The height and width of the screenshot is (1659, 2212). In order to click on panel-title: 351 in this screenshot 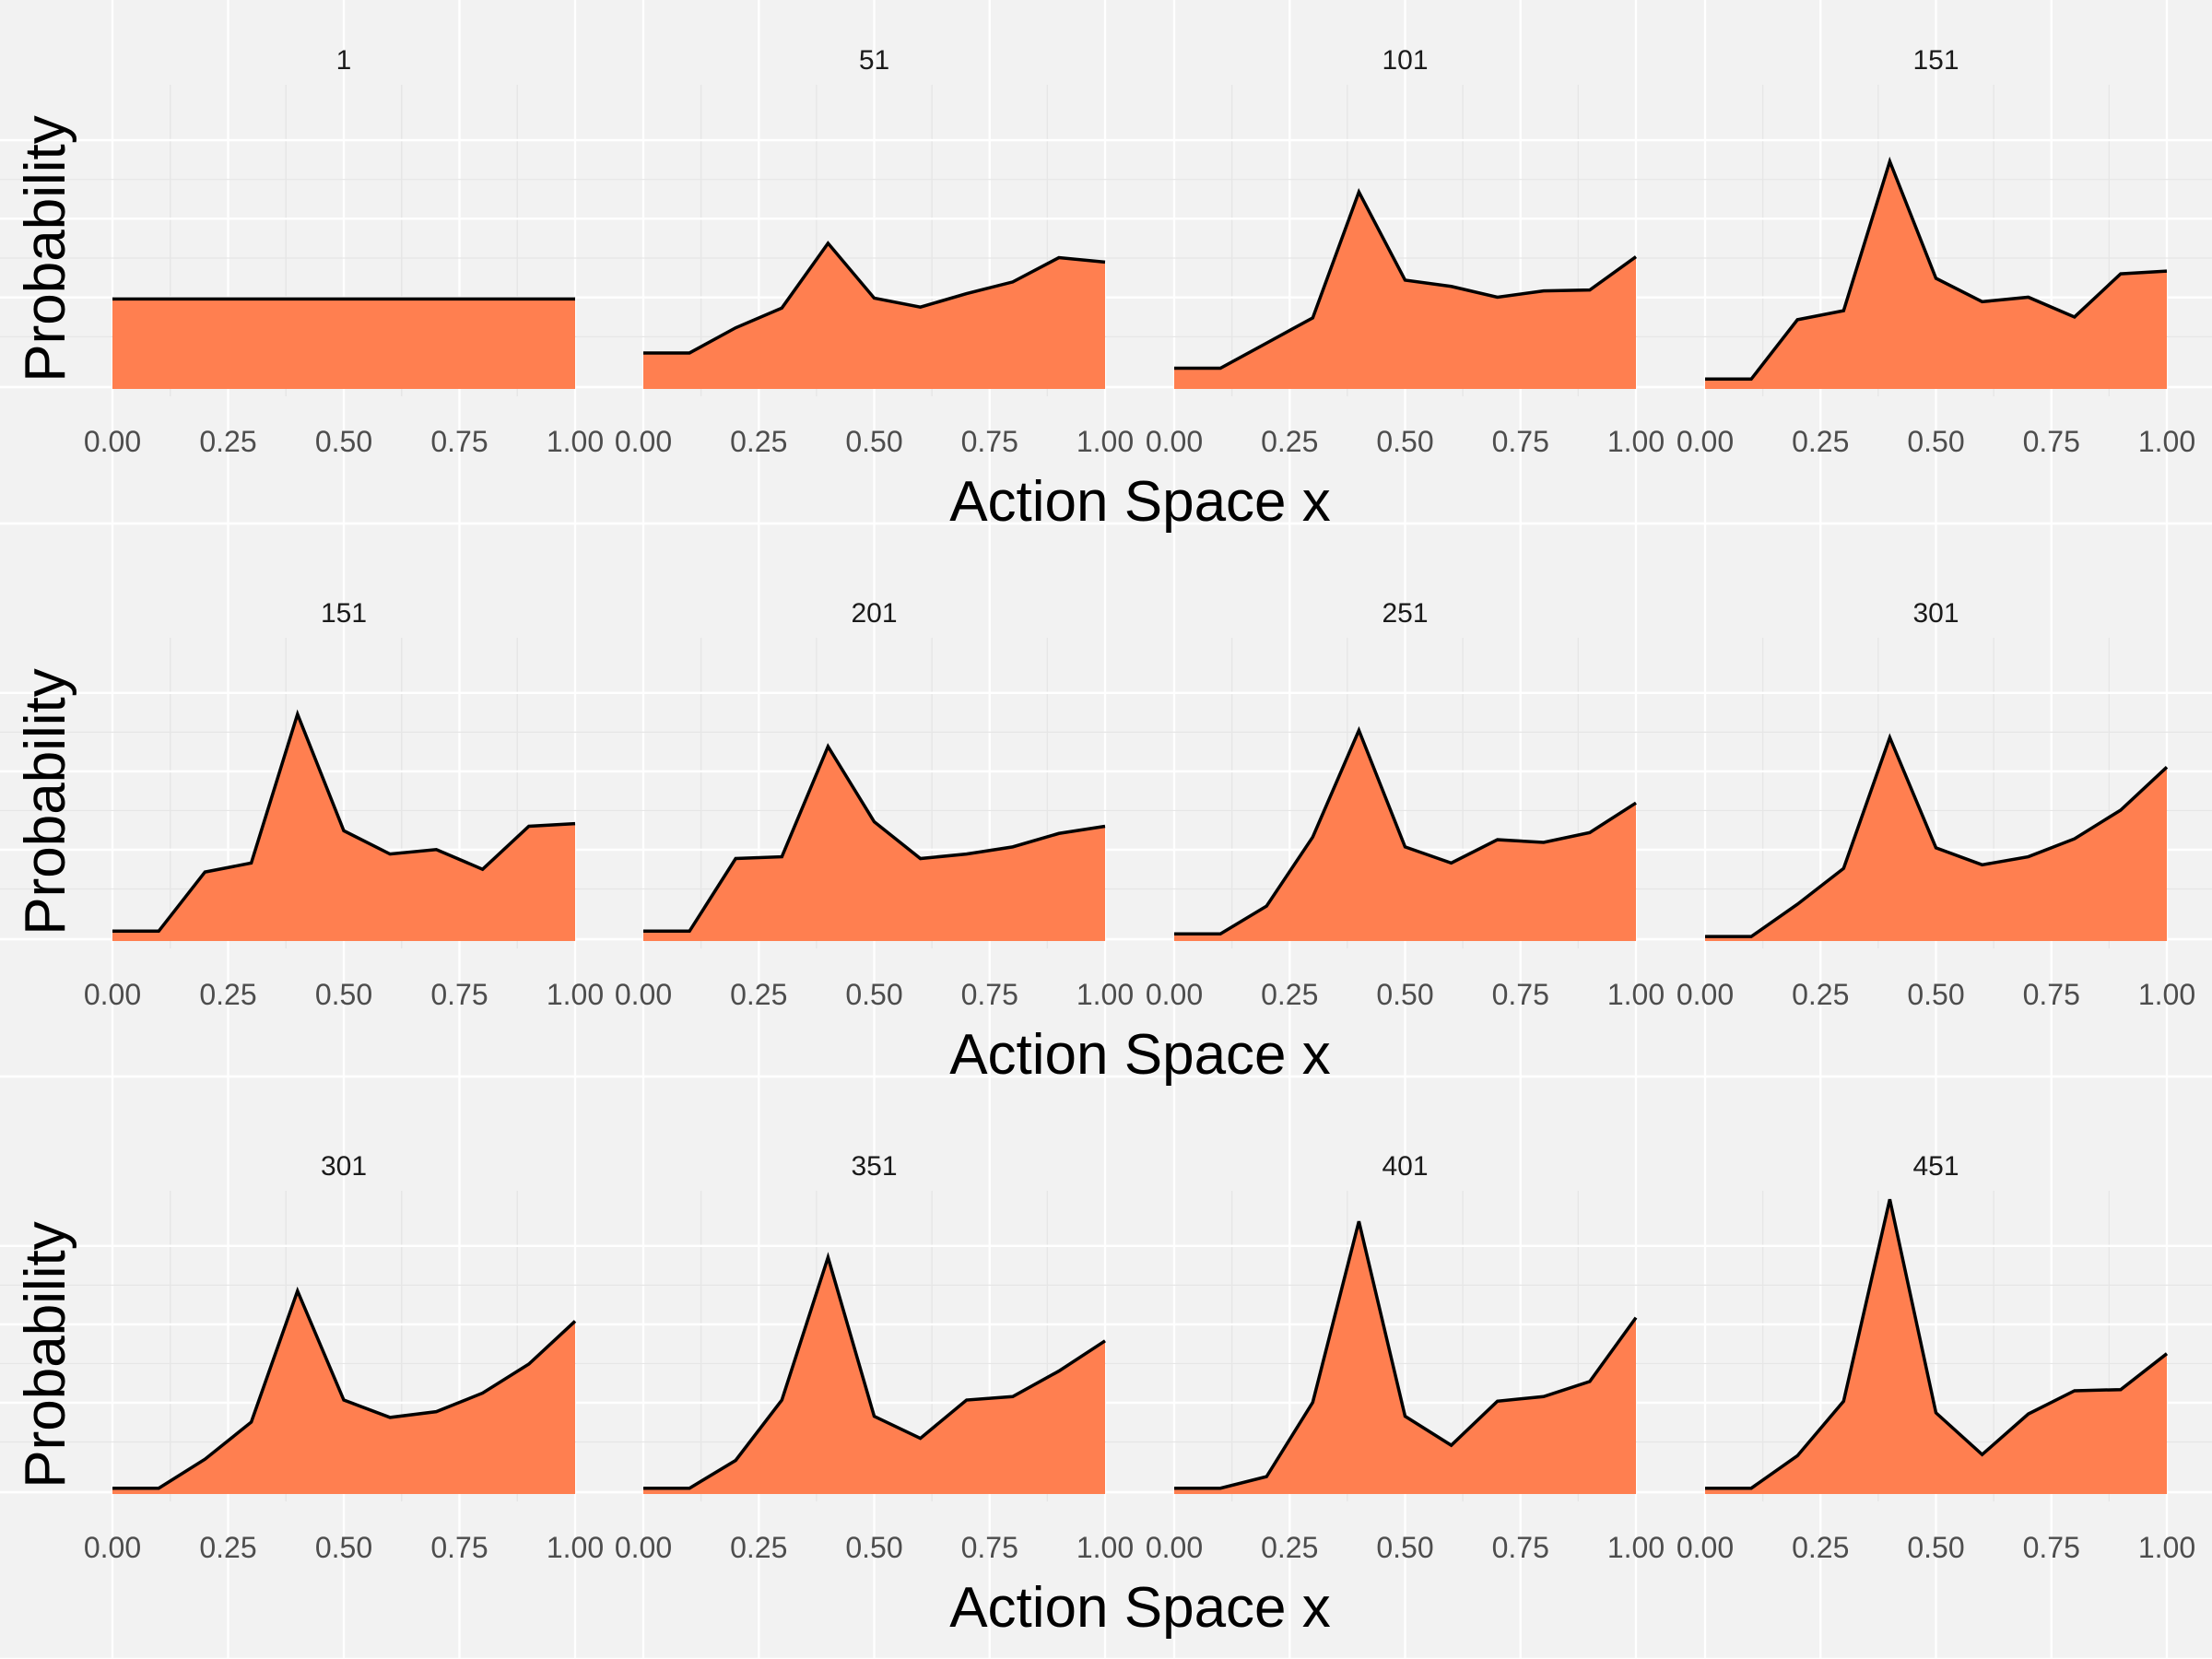, I will do `click(874, 1166)`.